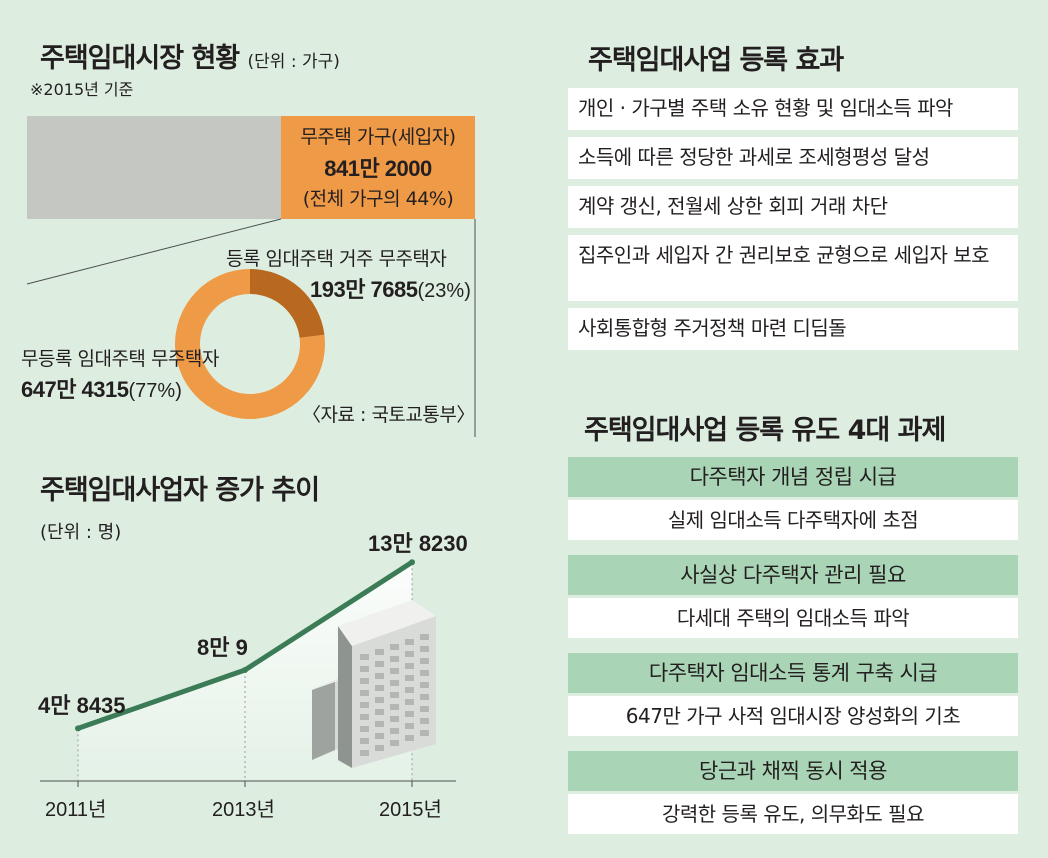 This screenshot has width=1048, height=858. What do you see at coordinates (793, 158) in the screenshot?
I see `effect-item: 소득에 따른 정당한 과세로 조세형평성 달성` at bounding box center [793, 158].